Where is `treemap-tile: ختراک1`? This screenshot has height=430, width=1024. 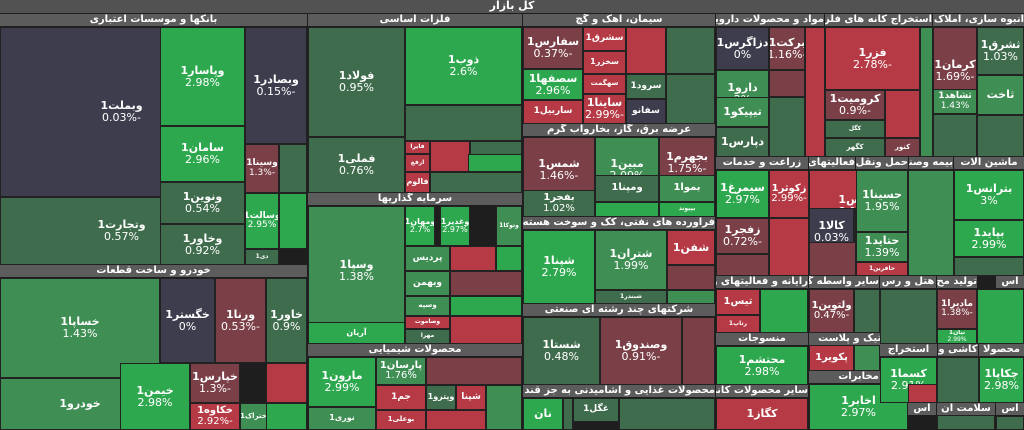
treemap-tile: ختراک1 is located at coordinates (253, 416).